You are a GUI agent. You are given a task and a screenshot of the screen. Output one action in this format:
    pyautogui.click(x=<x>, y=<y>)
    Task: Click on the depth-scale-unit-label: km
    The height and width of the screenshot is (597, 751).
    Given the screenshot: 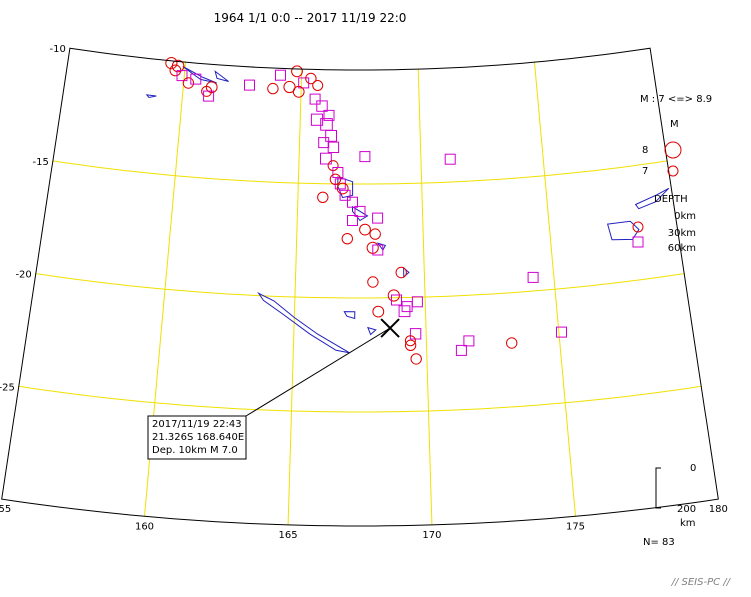 What is the action you would take?
    pyautogui.click(x=688, y=523)
    